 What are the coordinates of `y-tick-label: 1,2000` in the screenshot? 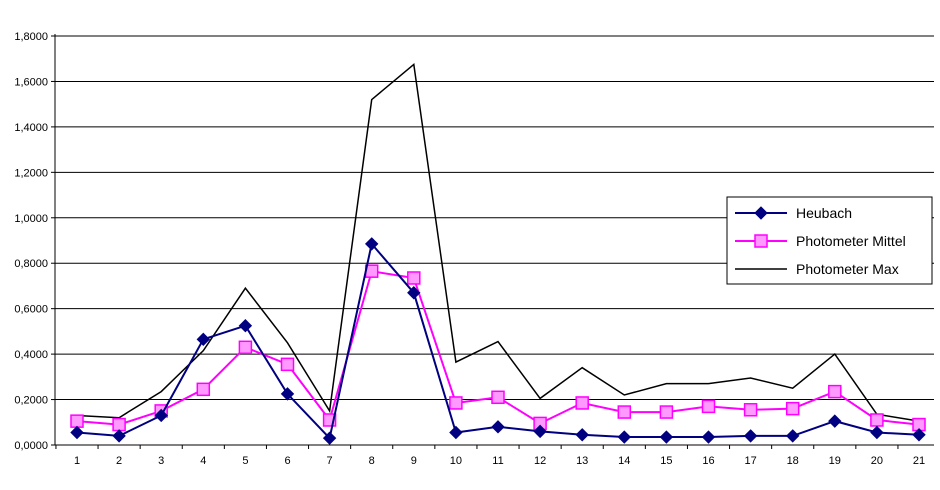 It's located at (31, 173).